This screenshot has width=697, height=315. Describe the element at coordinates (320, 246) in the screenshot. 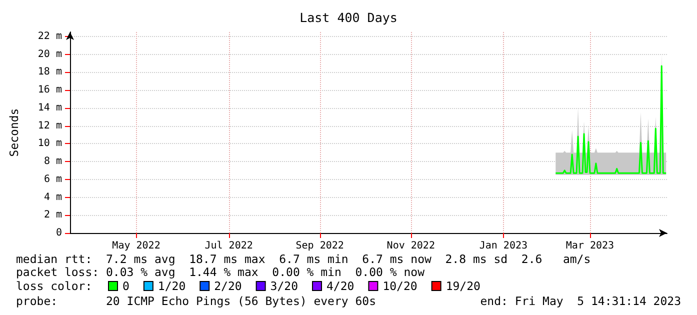

I see `x-tick-label: Sep 2022` at that location.